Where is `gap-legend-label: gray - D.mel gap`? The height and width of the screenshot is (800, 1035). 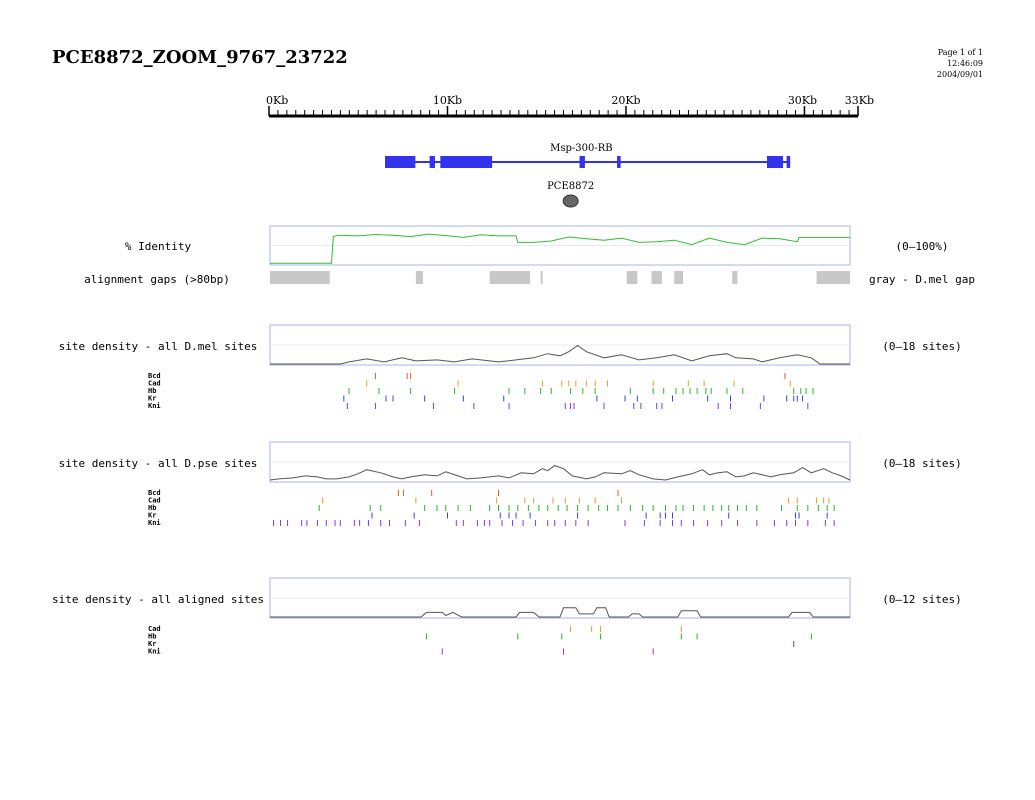
gap-legend-label: gray - D.mel gap is located at coordinates (922, 279).